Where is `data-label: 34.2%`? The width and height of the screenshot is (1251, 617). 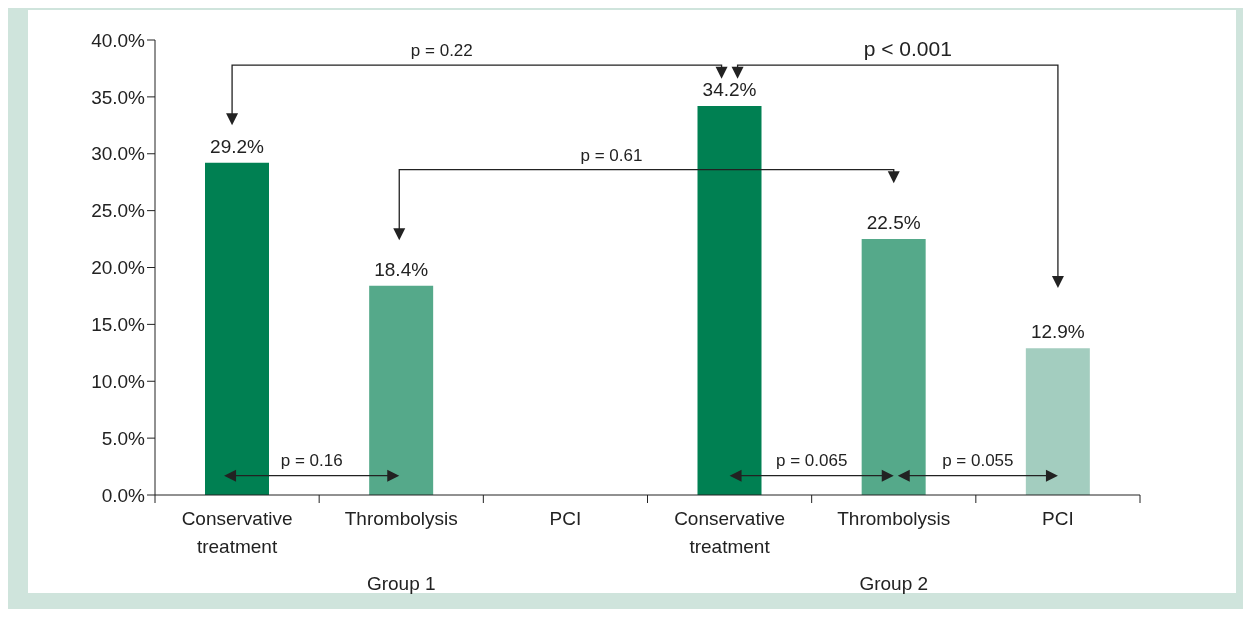
data-label: 34.2% is located at coordinates (729, 89).